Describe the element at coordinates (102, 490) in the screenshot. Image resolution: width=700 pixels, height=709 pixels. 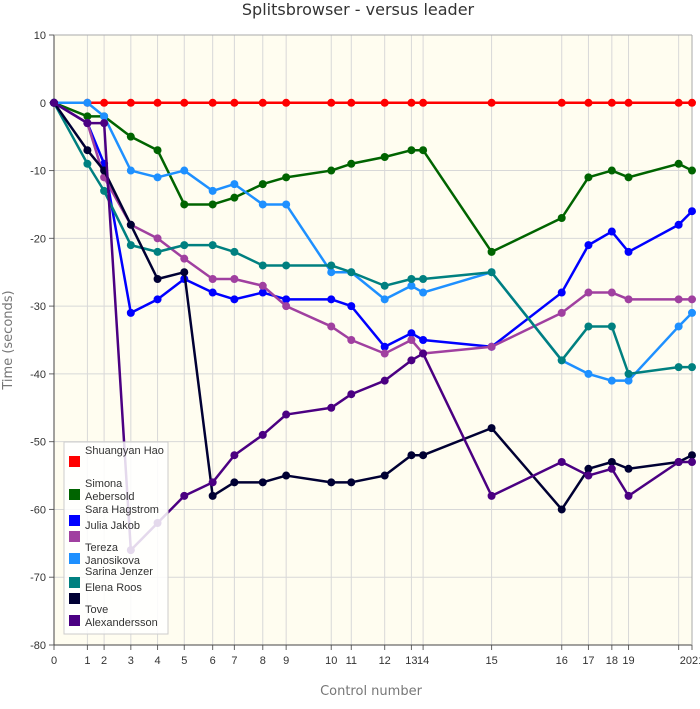
I see `legend-item: Simona Aebersold` at that location.